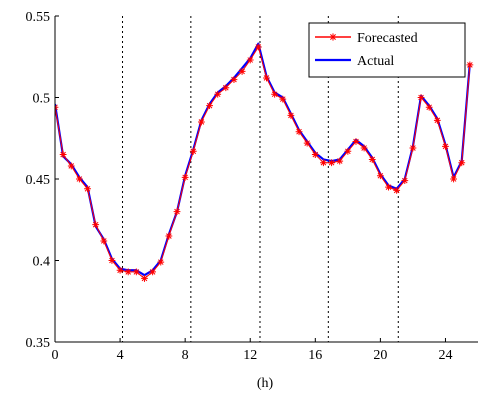 This screenshot has width=478, height=393. Describe the element at coordinates (375, 61) in the screenshot. I see `legend-label-actual: Actual` at that location.